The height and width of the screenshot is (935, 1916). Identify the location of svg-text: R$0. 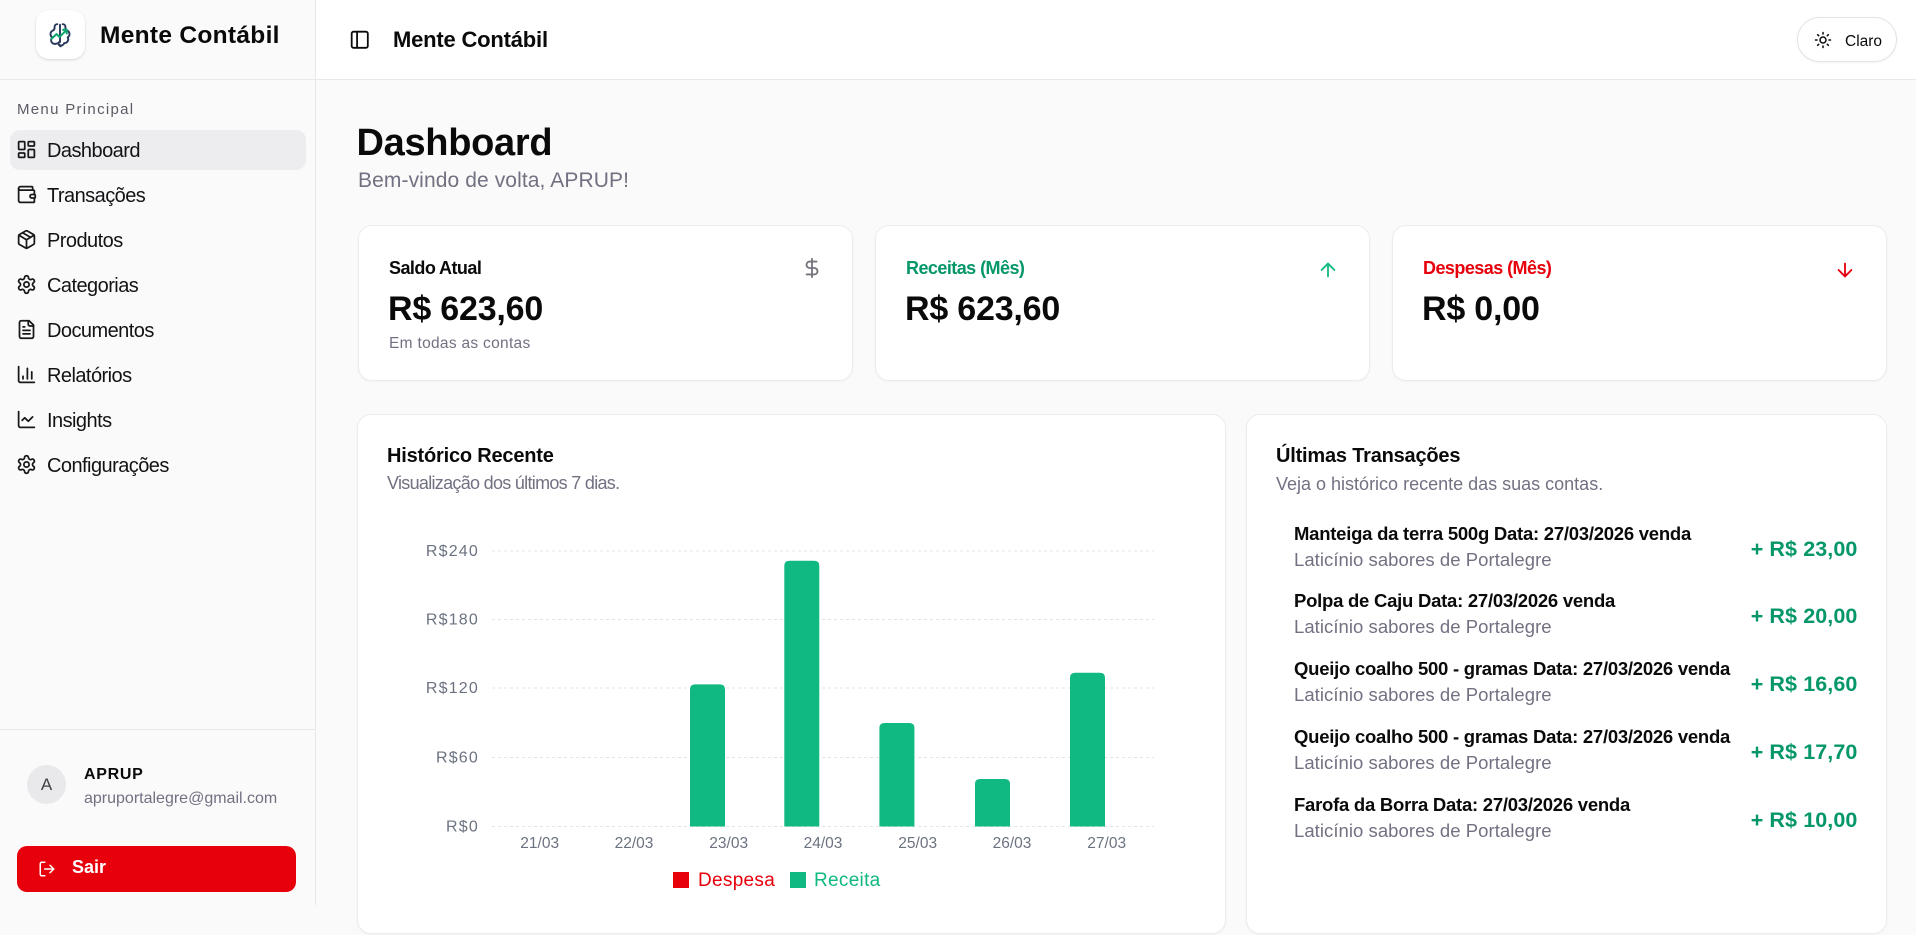
(462, 827).